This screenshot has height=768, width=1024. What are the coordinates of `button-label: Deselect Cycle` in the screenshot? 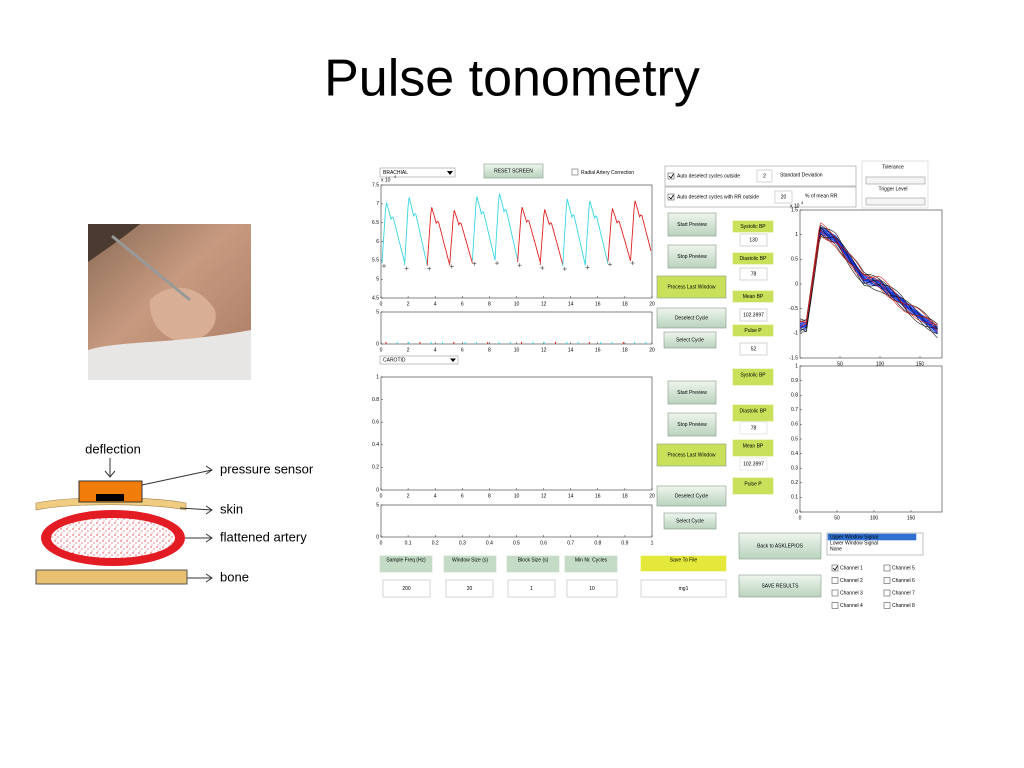 It's located at (692, 496).